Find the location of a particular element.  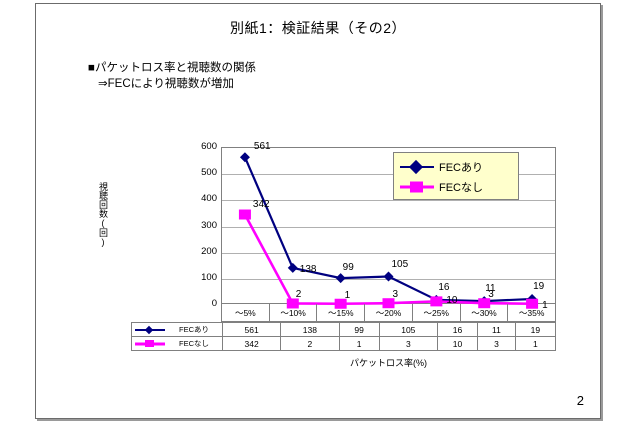

table-row-label: FECあり is located at coordinates (177, 329).